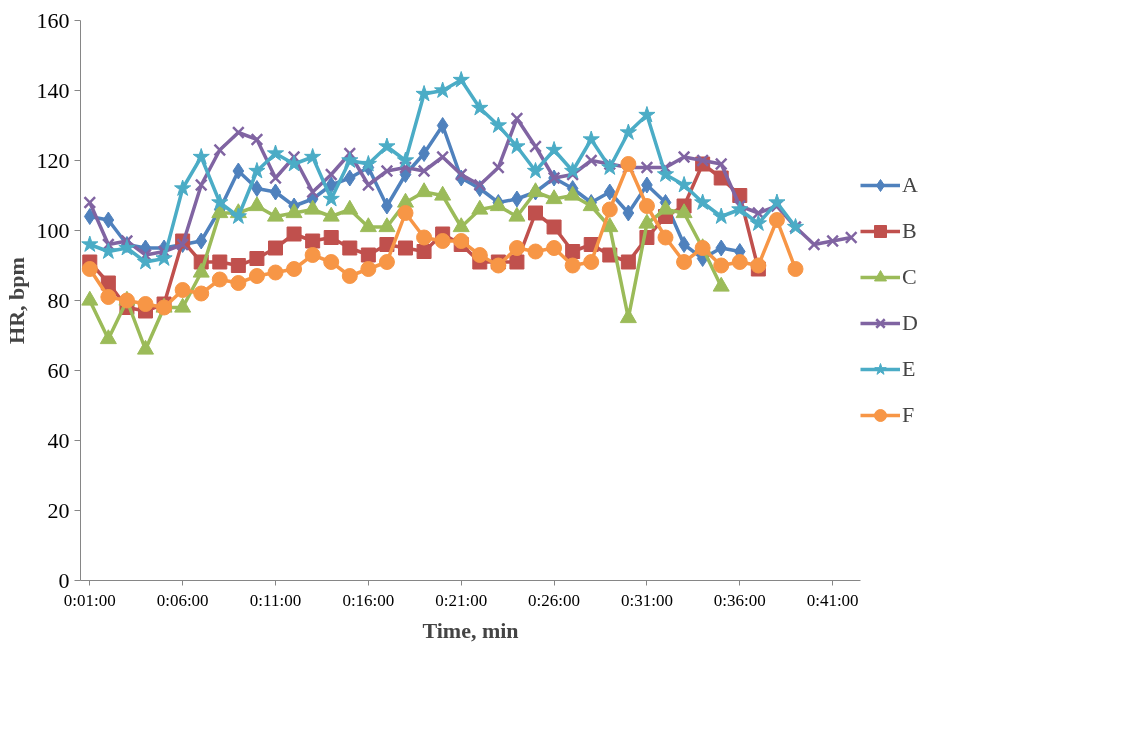  I want to click on legend-label: A, so click(910, 185).